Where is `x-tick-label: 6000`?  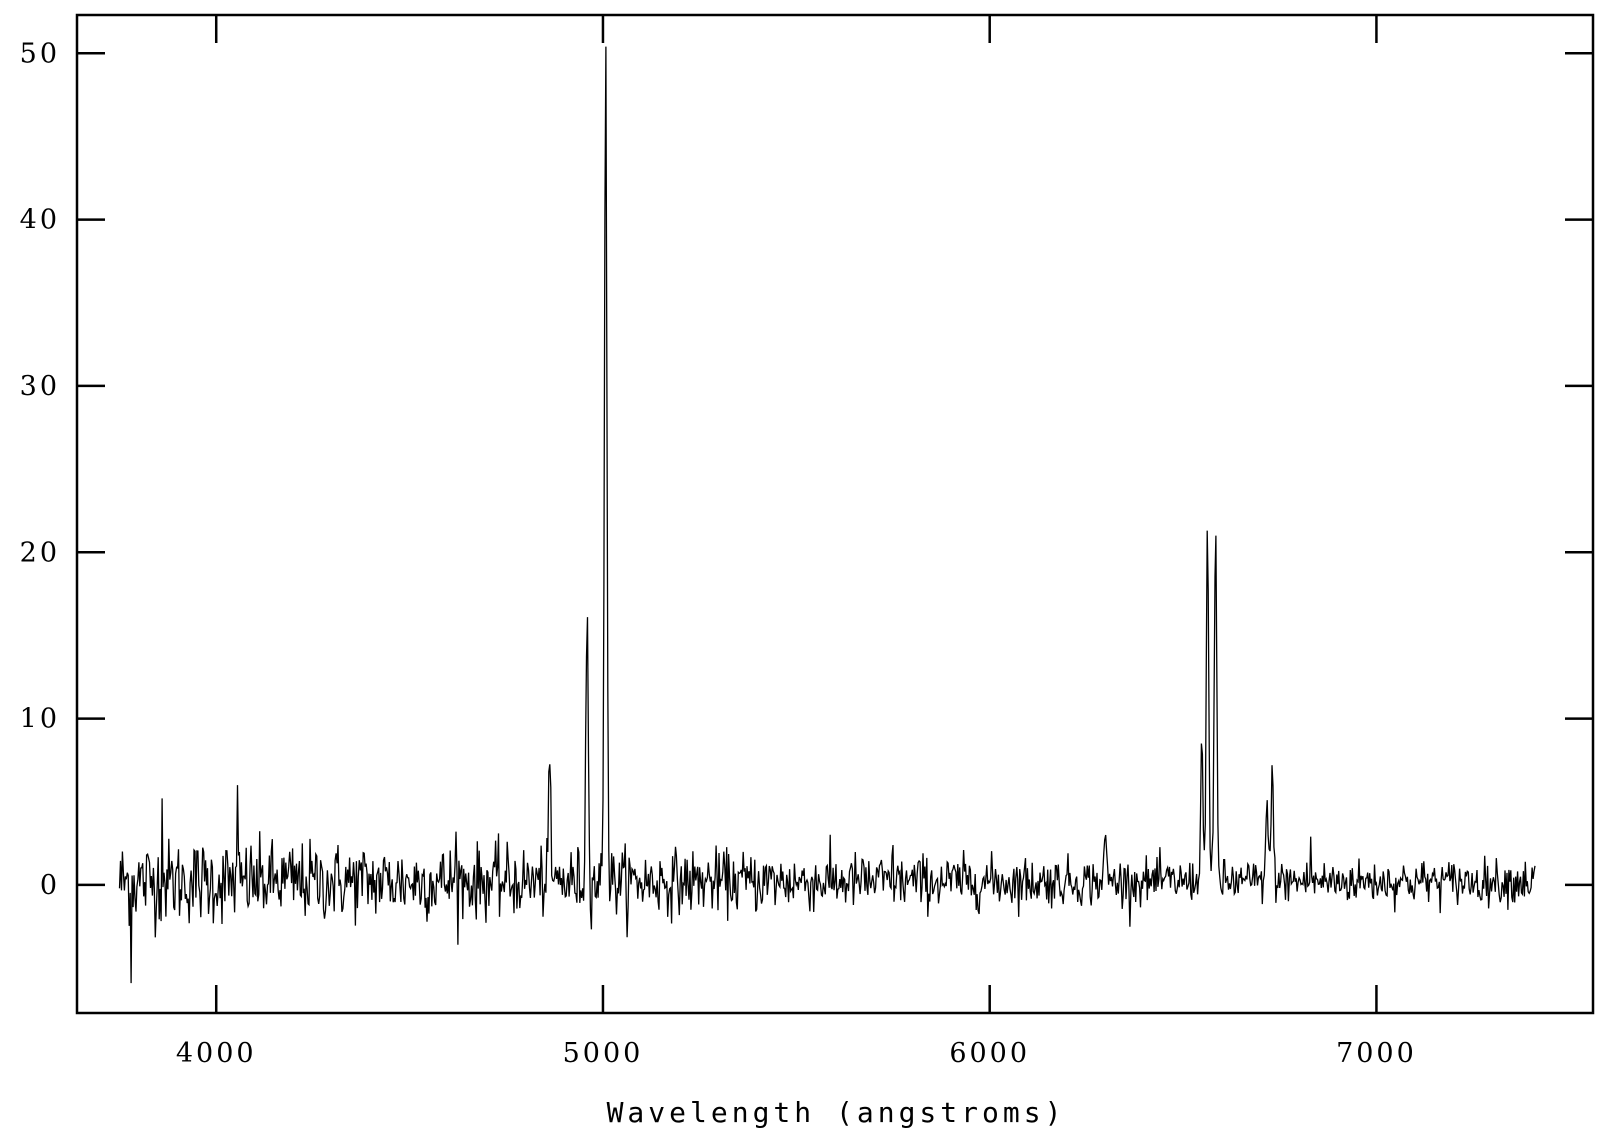 x-tick-label: 6000 is located at coordinates (989, 1053).